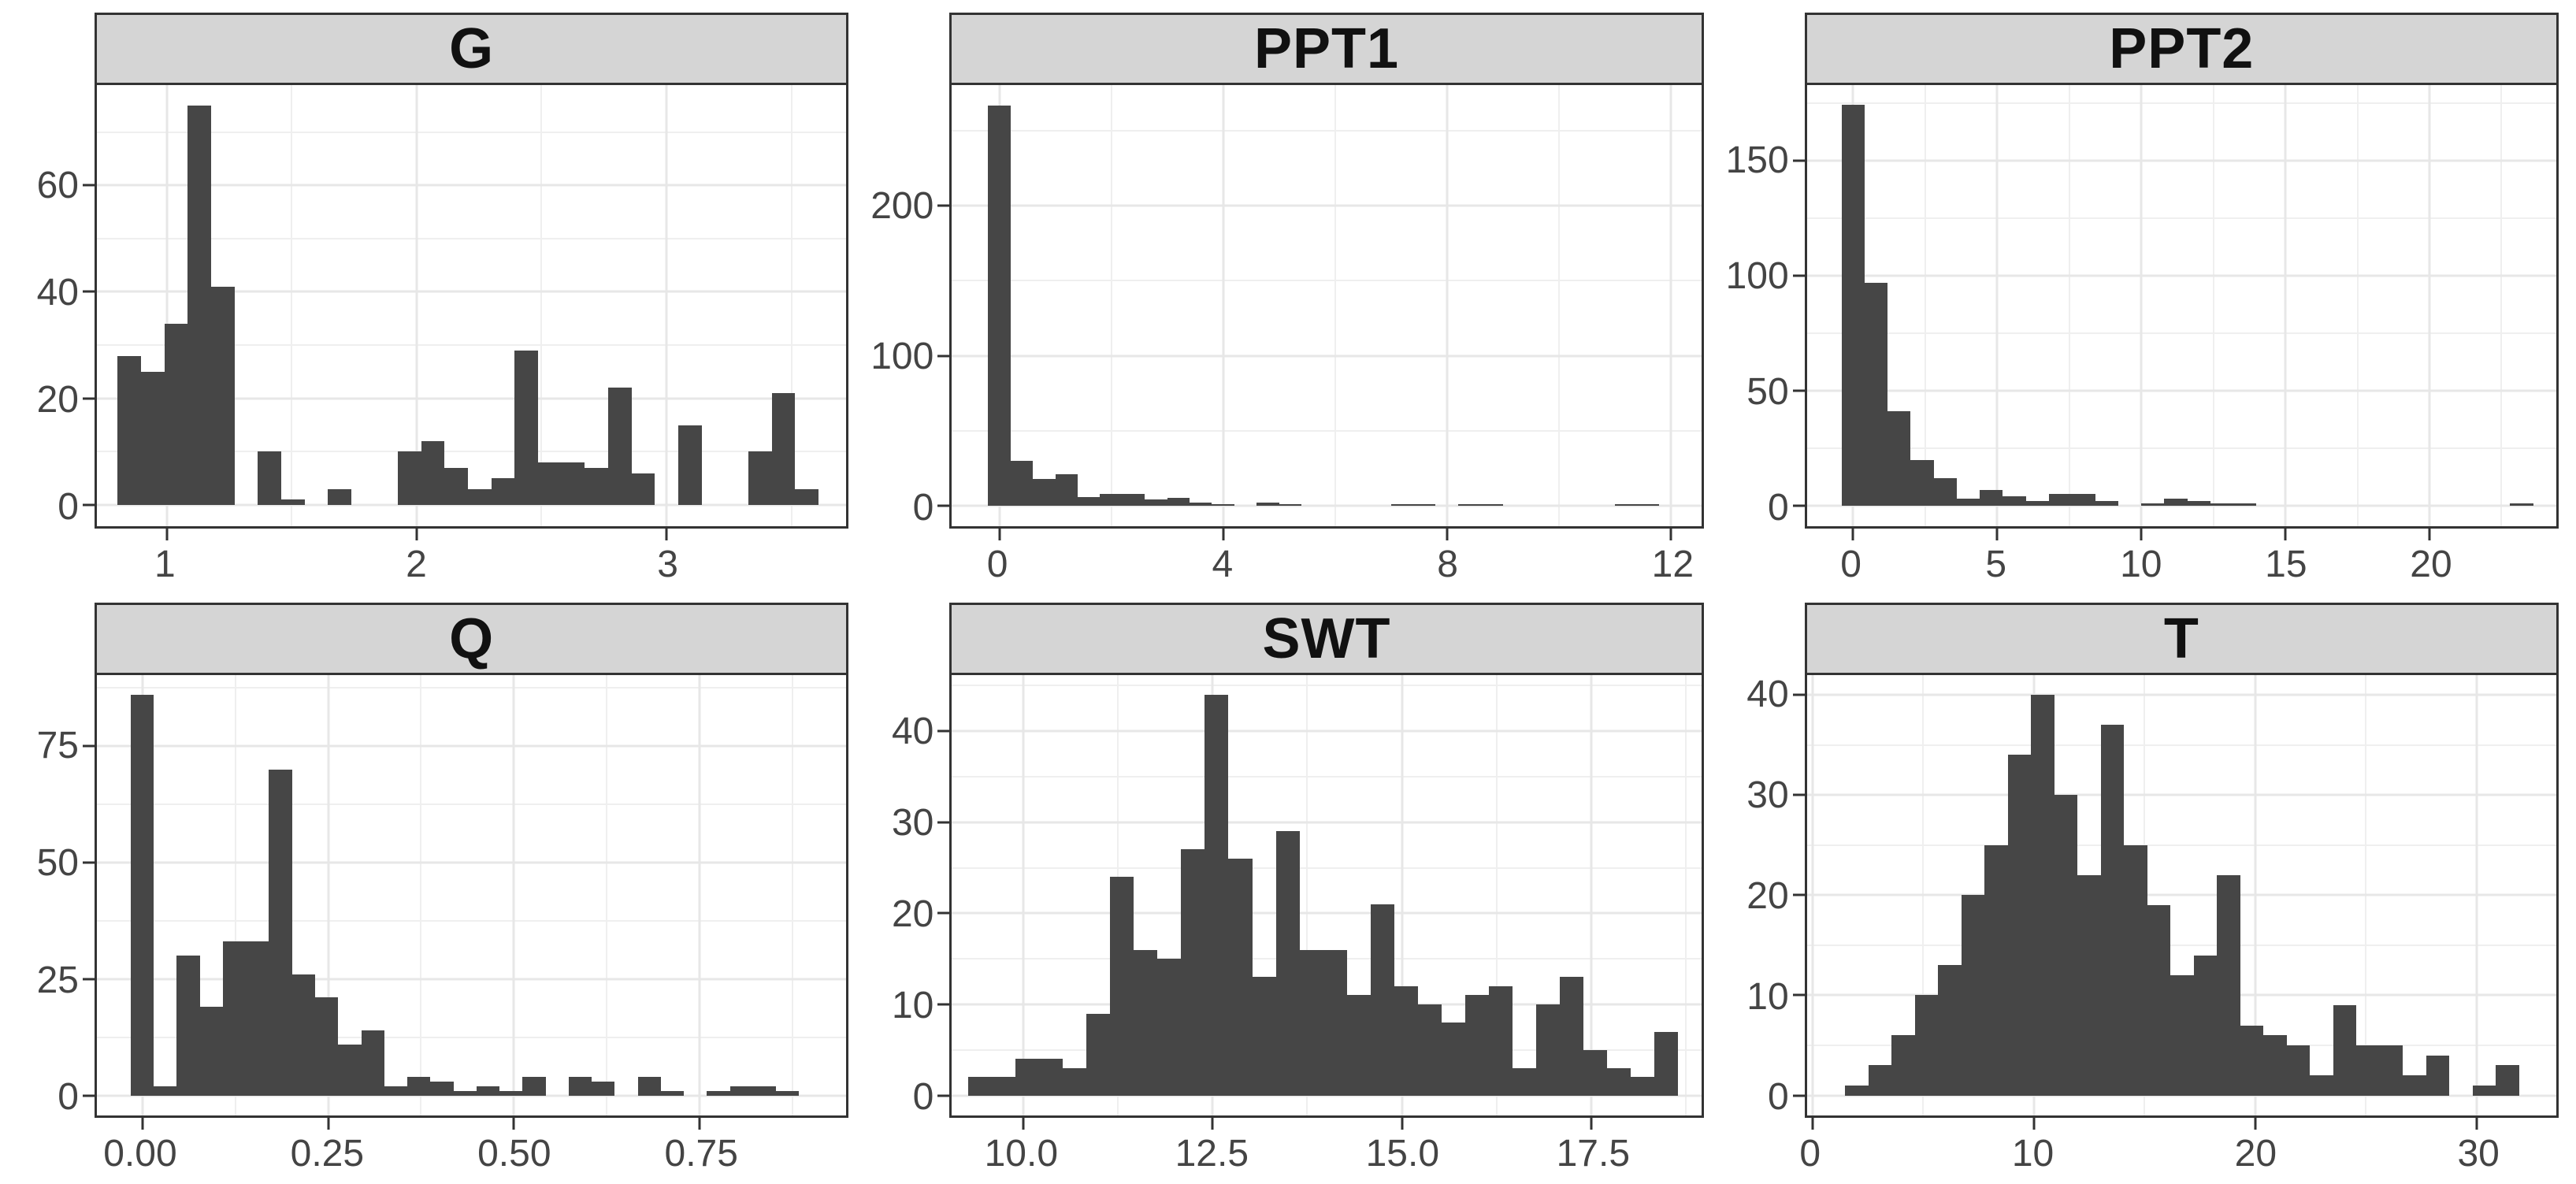  What do you see at coordinates (2182, 558) in the screenshot?
I see `x-axis-labels: 0 5 10 15 20` at bounding box center [2182, 558].